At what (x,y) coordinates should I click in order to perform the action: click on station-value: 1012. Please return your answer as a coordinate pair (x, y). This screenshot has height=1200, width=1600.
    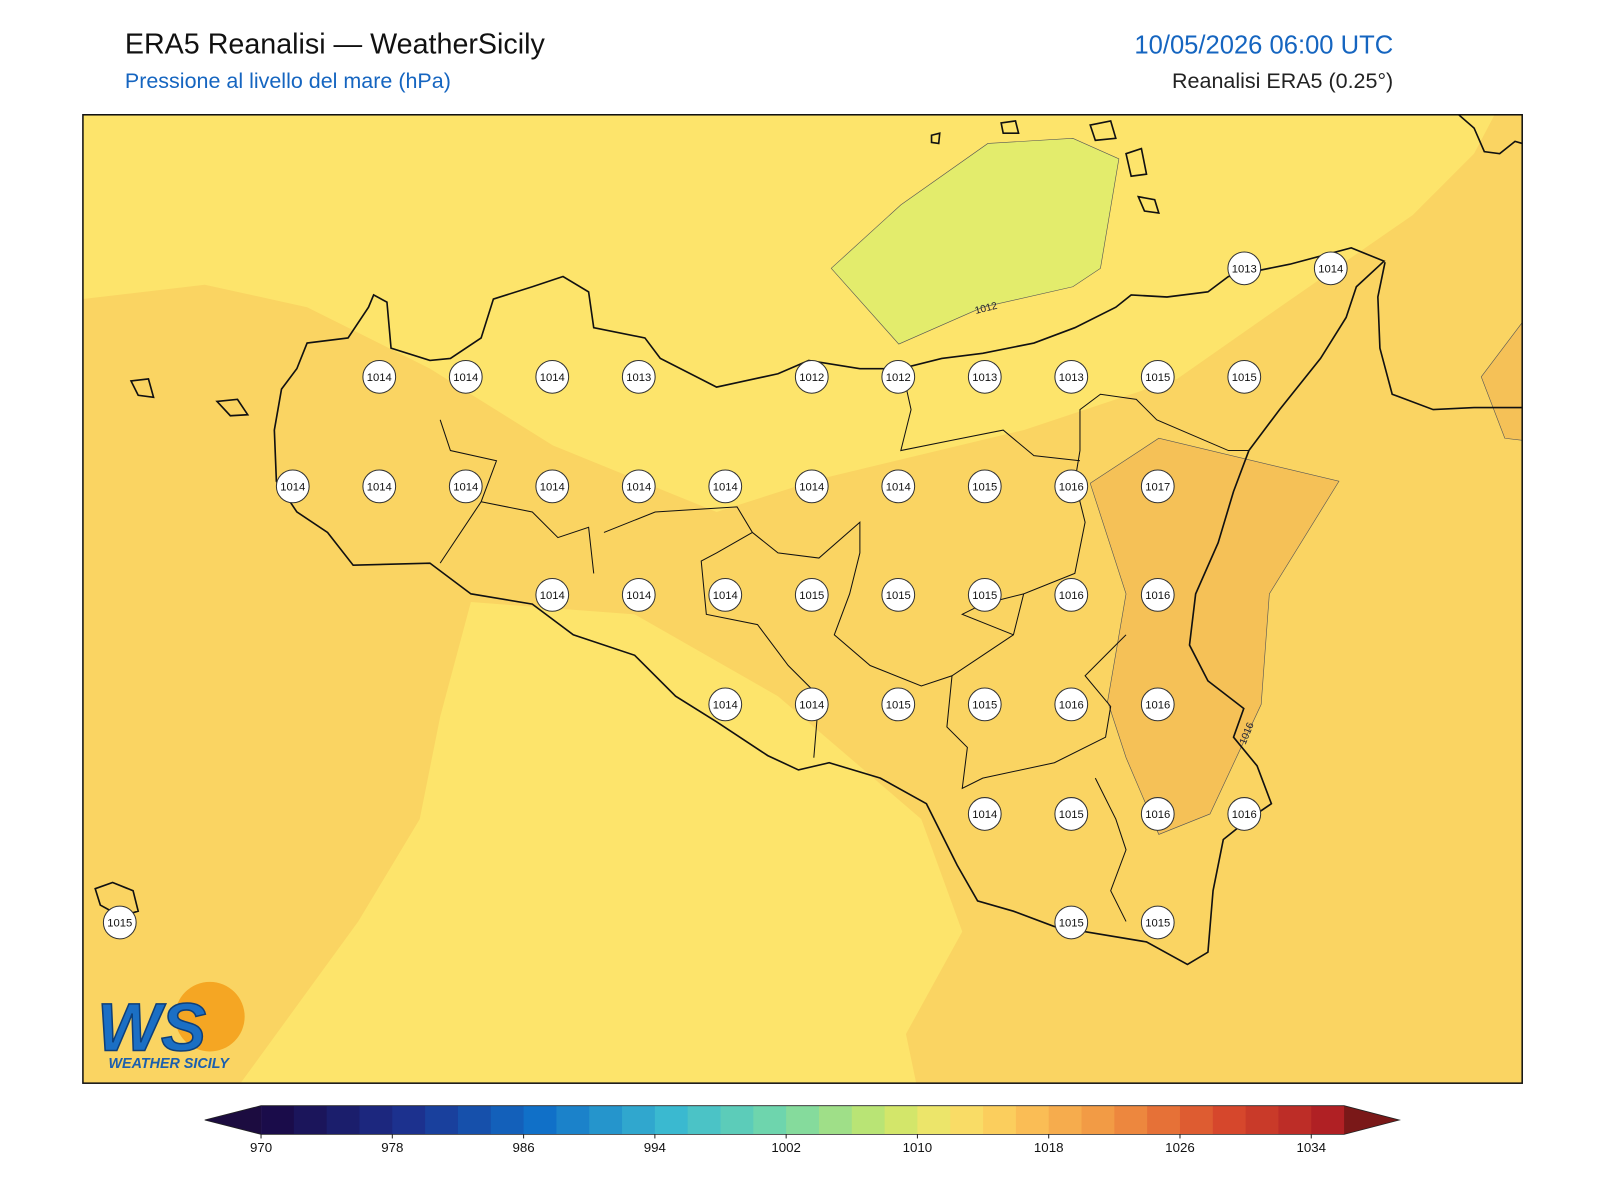
    Looking at the image, I should click on (811, 378).